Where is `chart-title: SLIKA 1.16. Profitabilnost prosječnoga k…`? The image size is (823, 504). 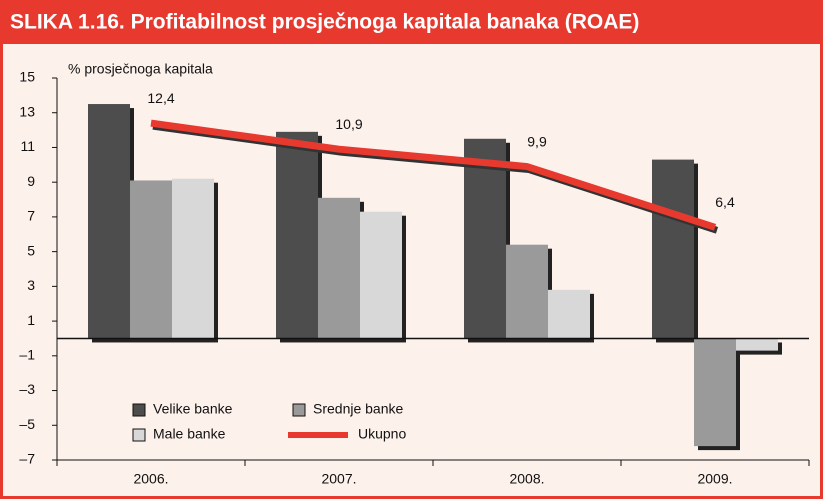
chart-title: SLIKA 1.16. Profitabilnost prosječnoga k… is located at coordinates (324, 22).